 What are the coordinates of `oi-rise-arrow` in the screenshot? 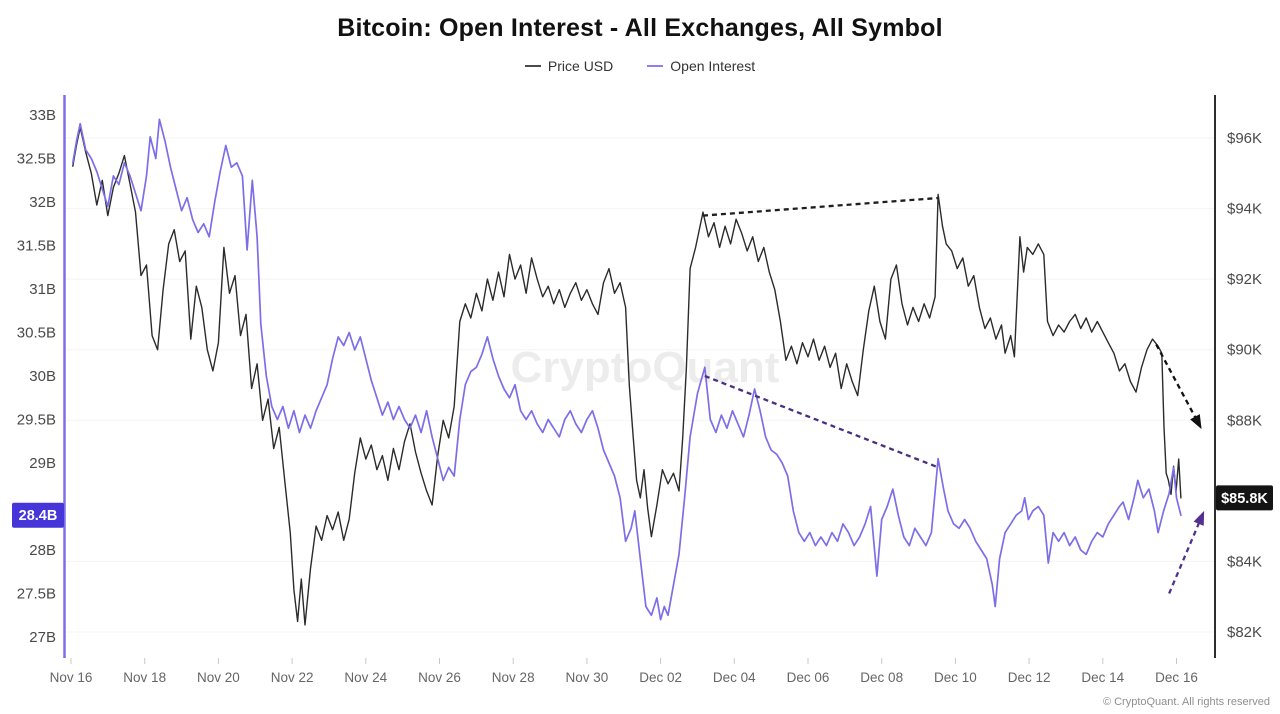 It's located at (1185, 556).